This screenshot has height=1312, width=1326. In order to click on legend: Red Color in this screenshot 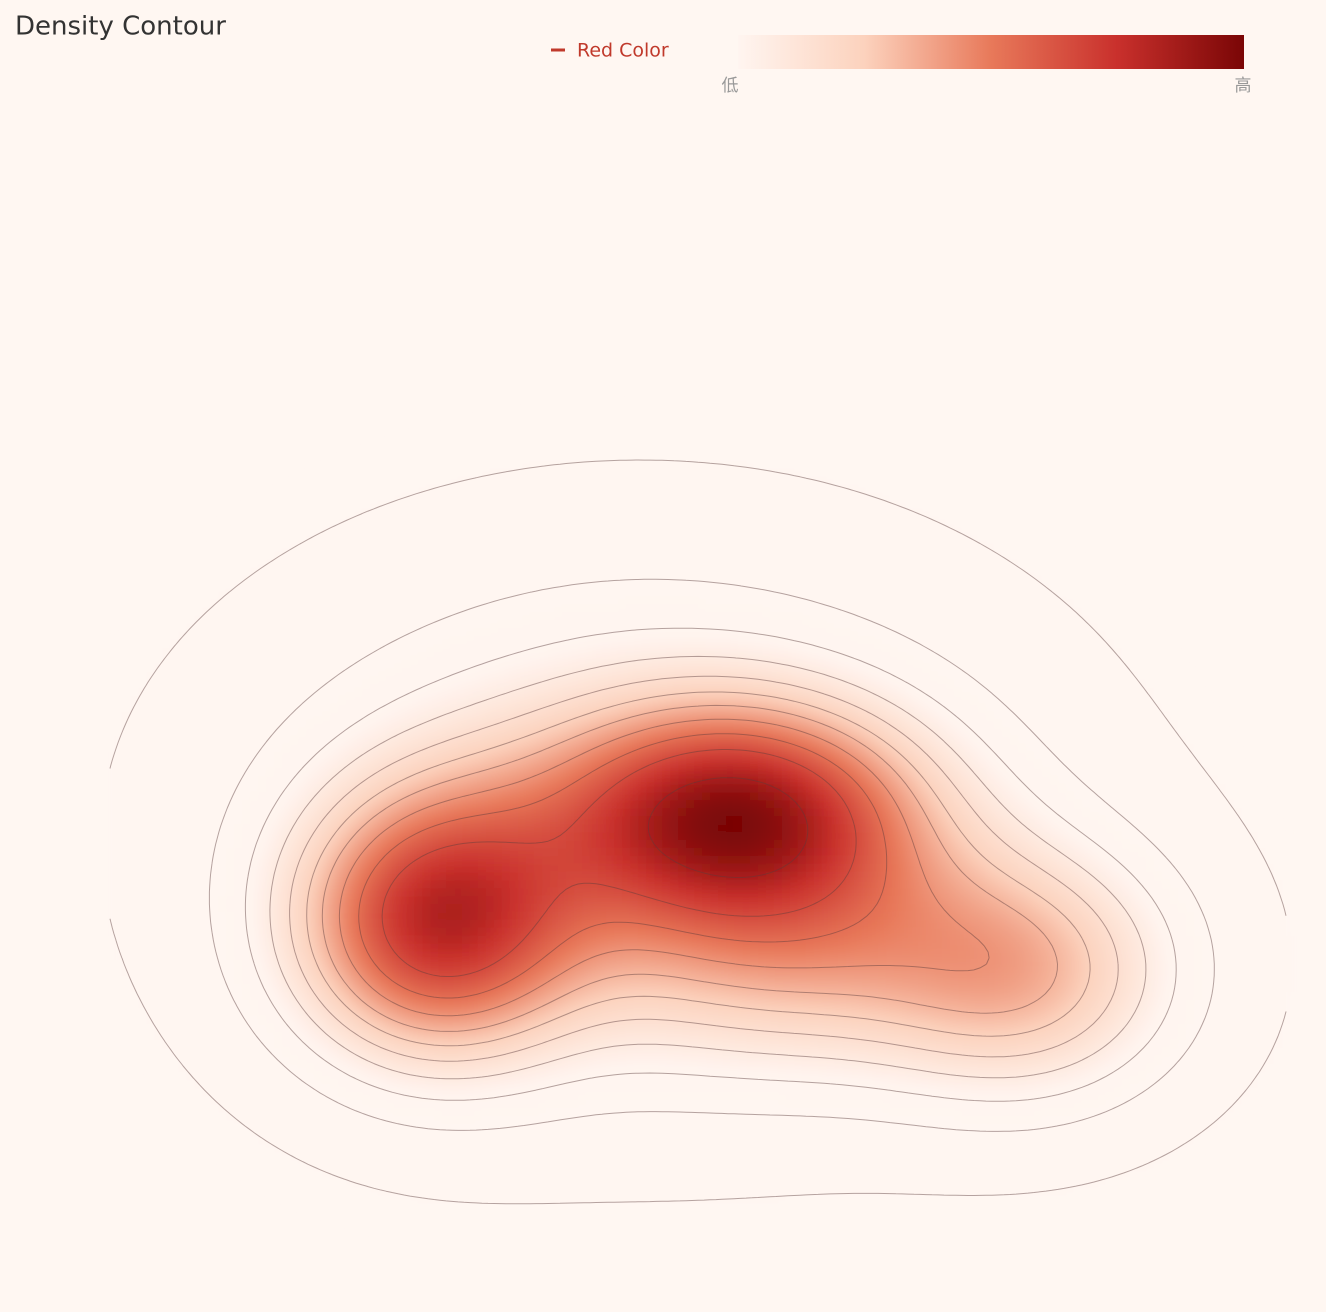, I will do `click(610, 51)`.